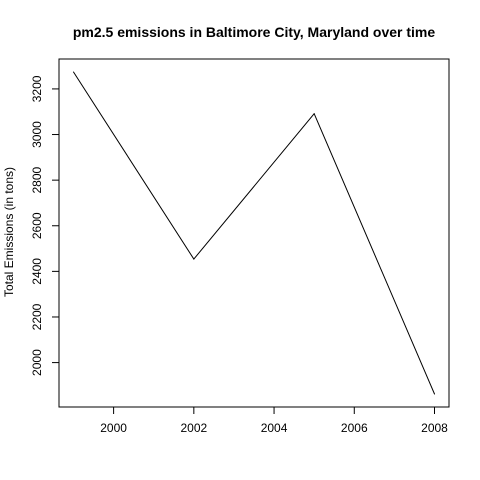  I want to click on x-tick-label: 2004, so click(274, 428).